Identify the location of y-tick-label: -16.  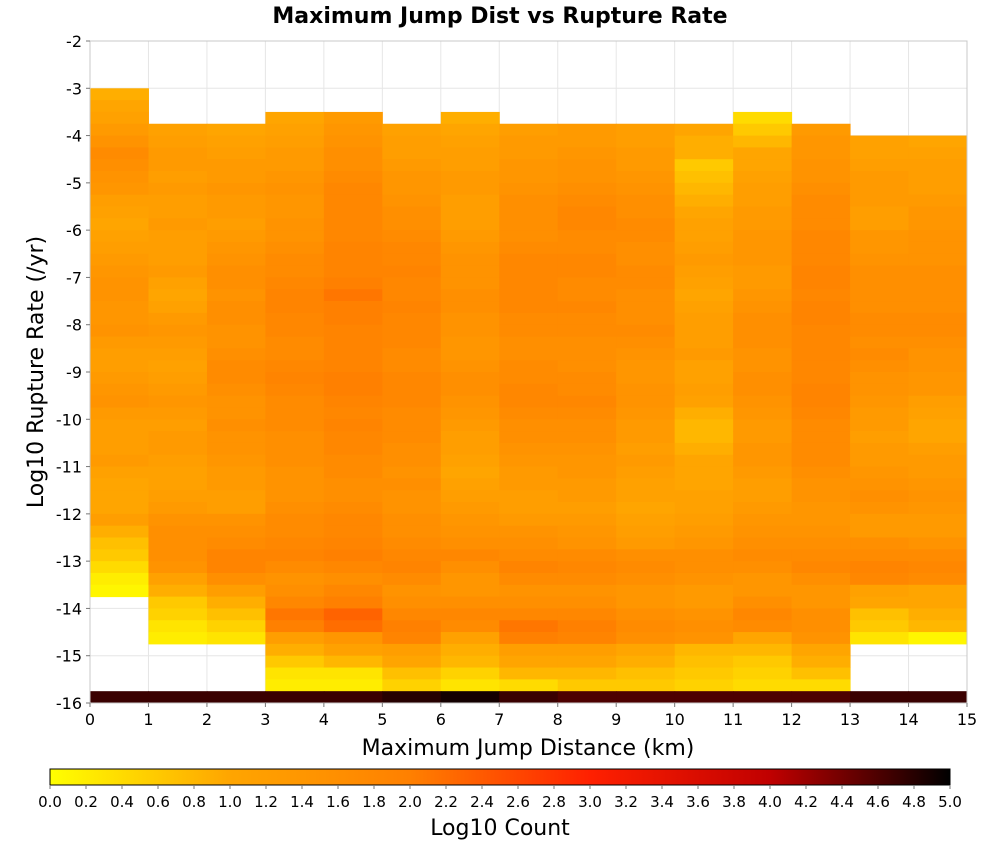
(69, 703).